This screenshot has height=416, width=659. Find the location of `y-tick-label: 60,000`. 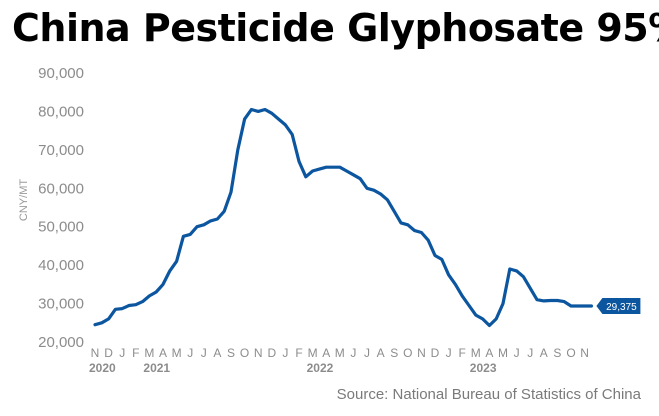

y-tick-label: 60,000 is located at coordinates (61, 188).